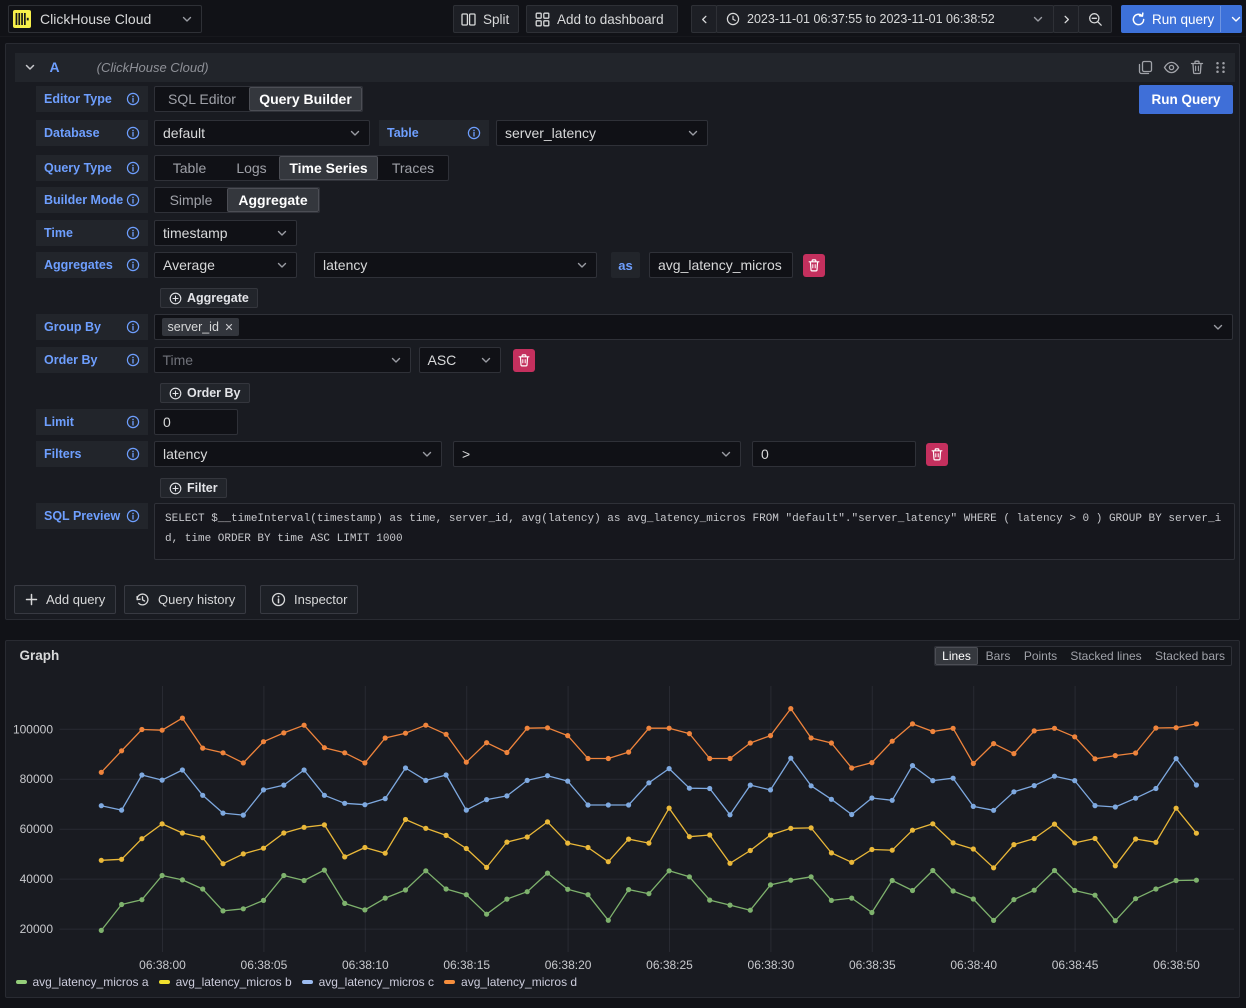 This screenshot has width=1246, height=1008. Describe the element at coordinates (1176, 965) in the screenshot. I see `svg-text: 06:38:50` at that location.